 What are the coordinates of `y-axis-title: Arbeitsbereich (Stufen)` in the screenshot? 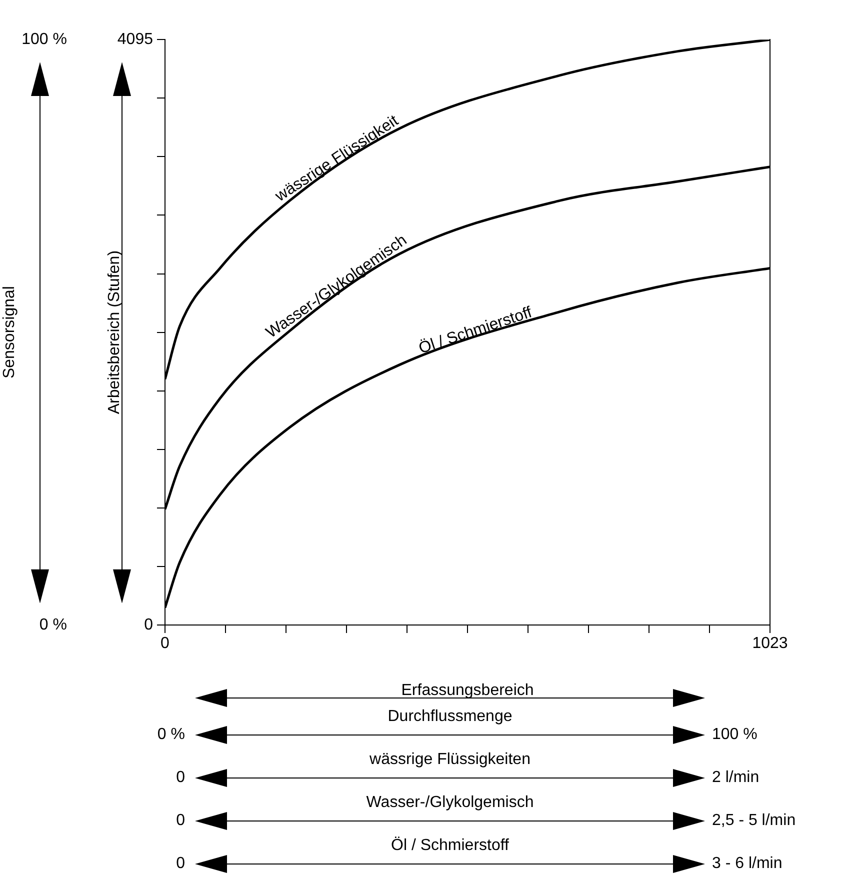 It's located at (115, 332).